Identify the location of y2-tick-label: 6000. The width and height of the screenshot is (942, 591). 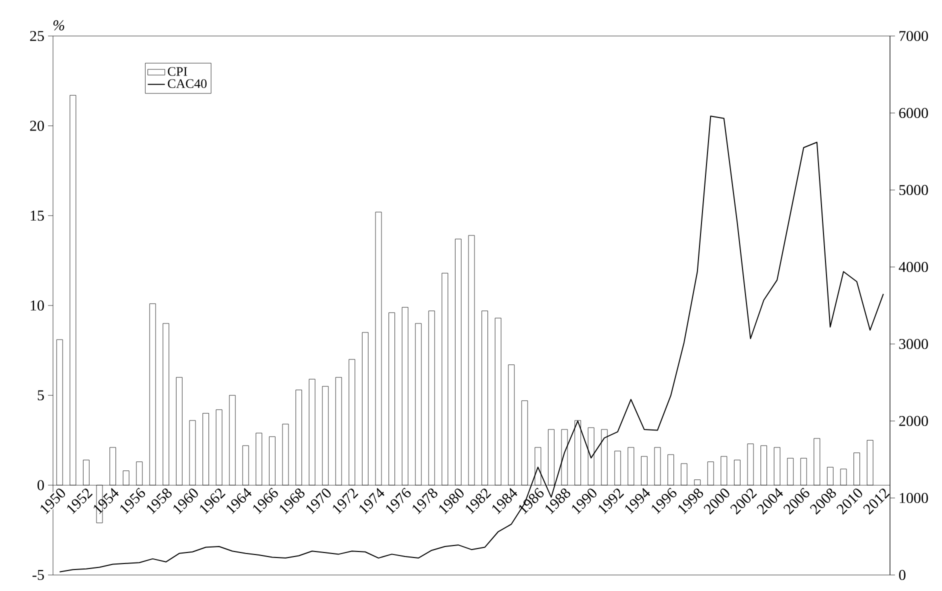
(913, 113).